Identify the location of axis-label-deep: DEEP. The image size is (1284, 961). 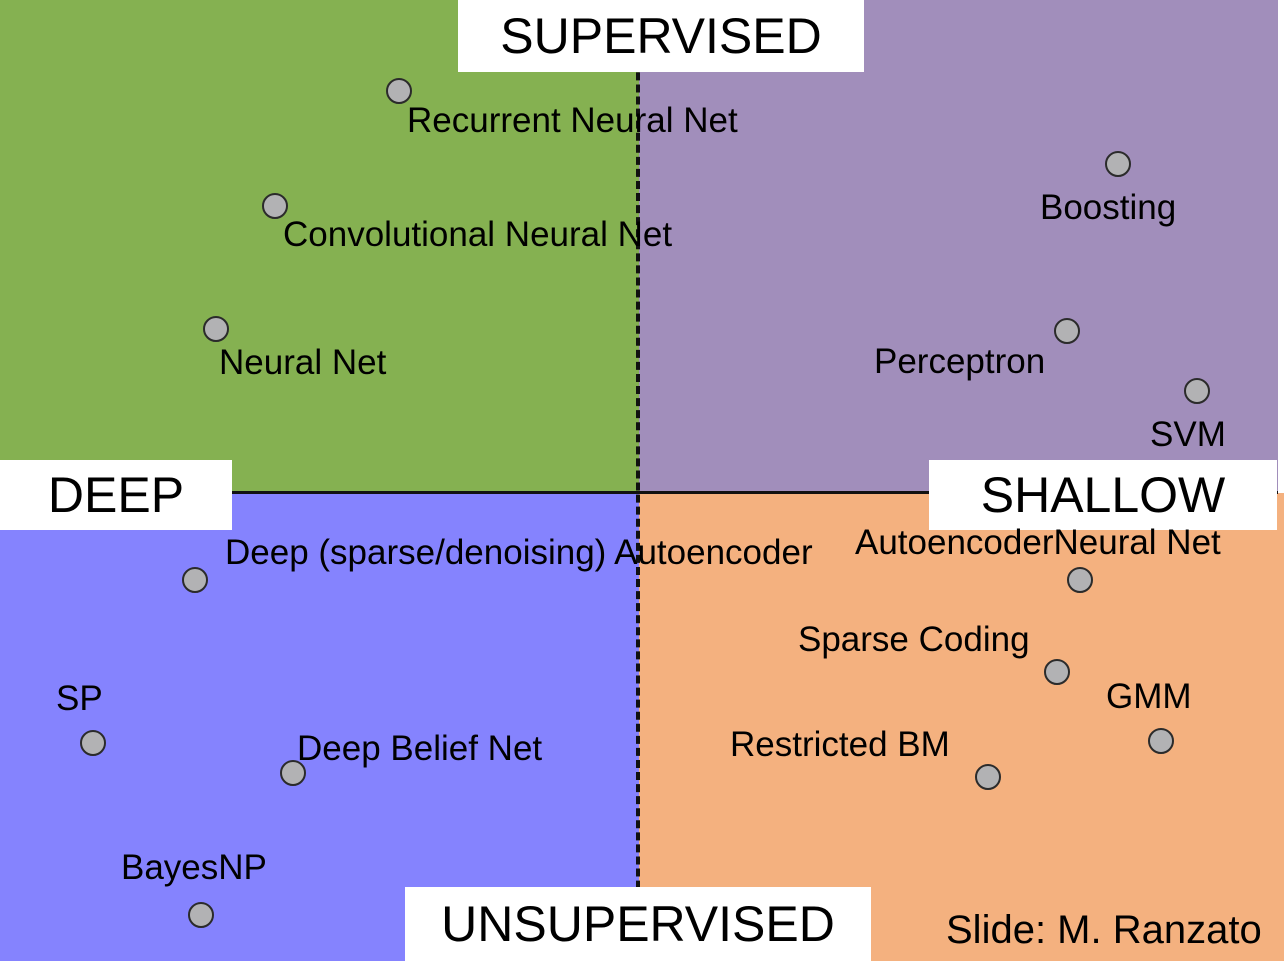
(116, 495).